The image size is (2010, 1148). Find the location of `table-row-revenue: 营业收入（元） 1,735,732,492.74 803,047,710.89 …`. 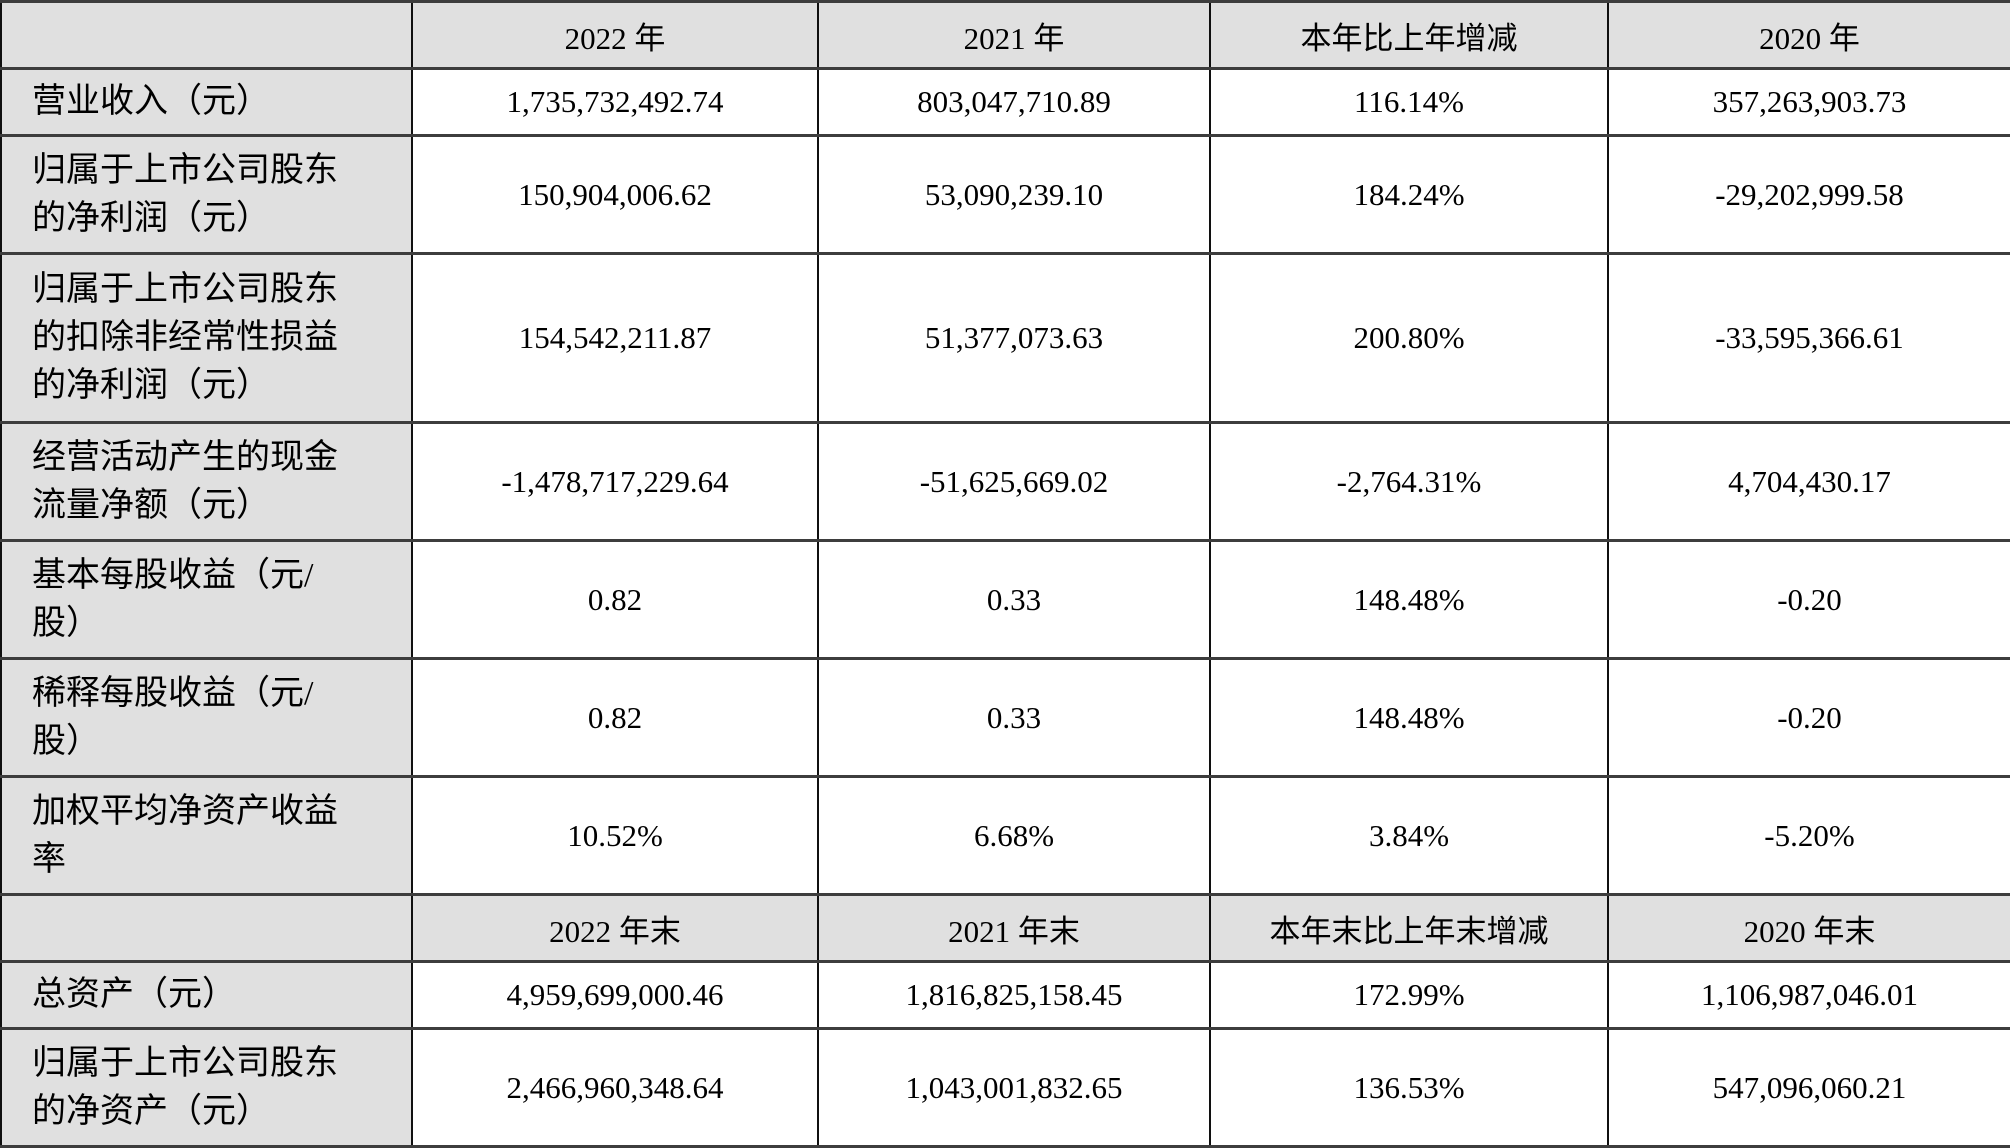

table-row-revenue: 营业收入（元） 1,735,732,492.74 803,047,710.89 … is located at coordinates (1005, 102).